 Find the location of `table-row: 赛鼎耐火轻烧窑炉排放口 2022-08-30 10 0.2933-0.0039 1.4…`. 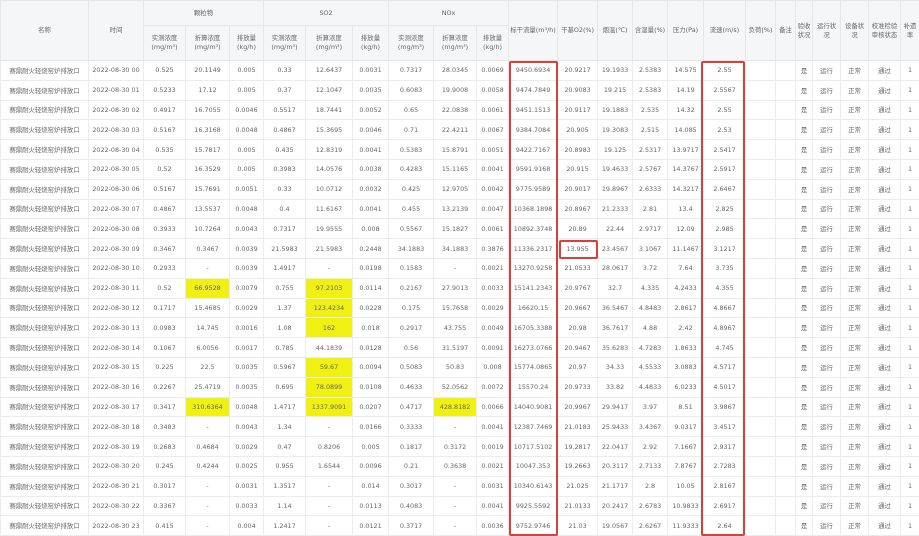

table-row: 赛鼎耐火轻烧窑炉排放口 2022-08-30 10 0.2933-0.0039 1.4… is located at coordinates (459, 268).